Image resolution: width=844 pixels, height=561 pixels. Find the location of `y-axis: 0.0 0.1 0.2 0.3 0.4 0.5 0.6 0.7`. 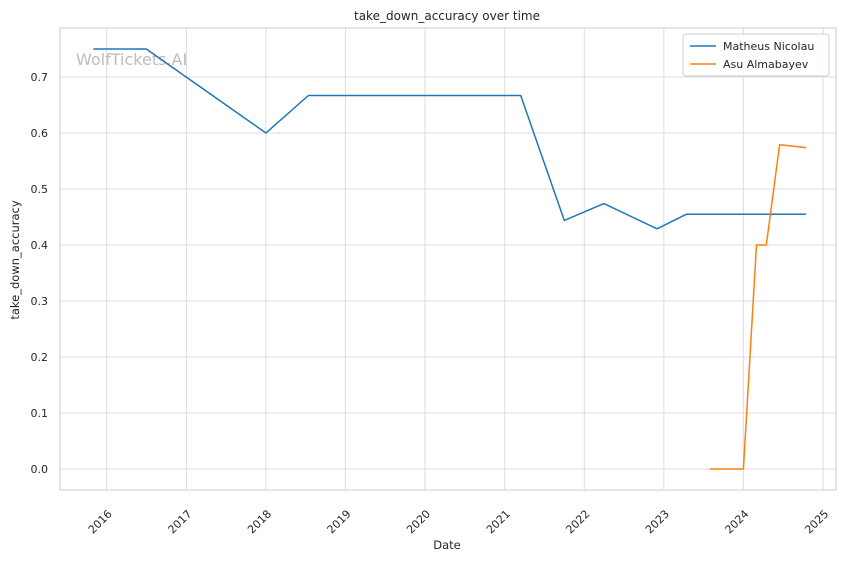

y-axis: 0.0 0.1 0.2 0.3 0.4 0.5 0.6 0.7 is located at coordinates (40, 273).